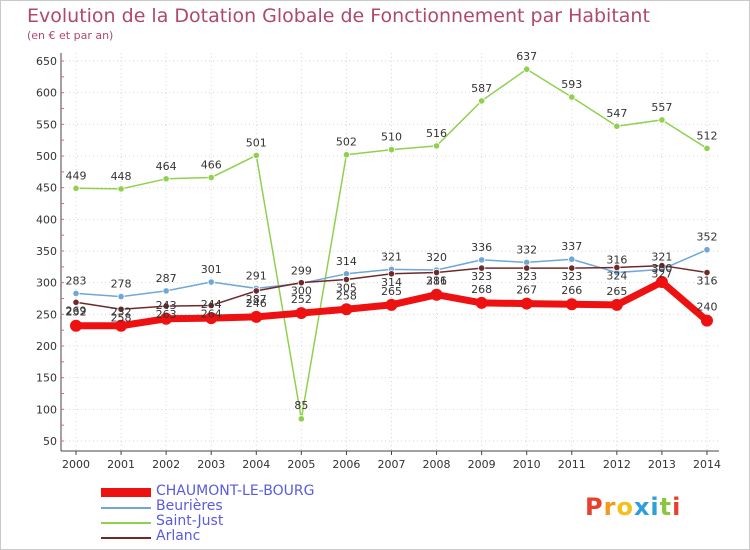 Image resolution: width=750 pixels, height=550 pixels. What do you see at coordinates (46, 346) in the screenshot?
I see `y-tick-label: 200` at bounding box center [46, 346].